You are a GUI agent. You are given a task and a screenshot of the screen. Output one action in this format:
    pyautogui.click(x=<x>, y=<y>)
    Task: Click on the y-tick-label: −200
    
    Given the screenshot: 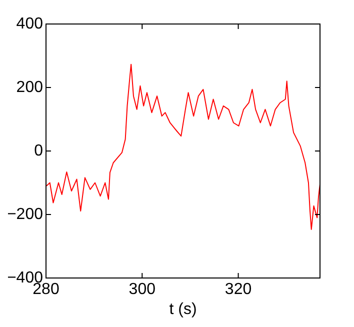 What is the action you would take?
    pyautogui.click(x=25, y=214)
    